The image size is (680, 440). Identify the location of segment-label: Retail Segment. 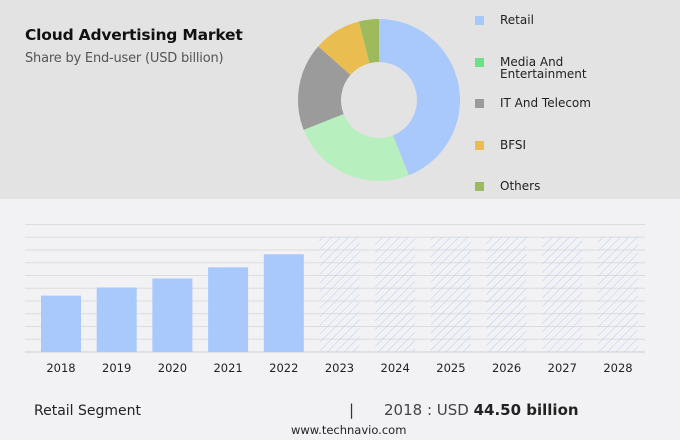
(88, 411).